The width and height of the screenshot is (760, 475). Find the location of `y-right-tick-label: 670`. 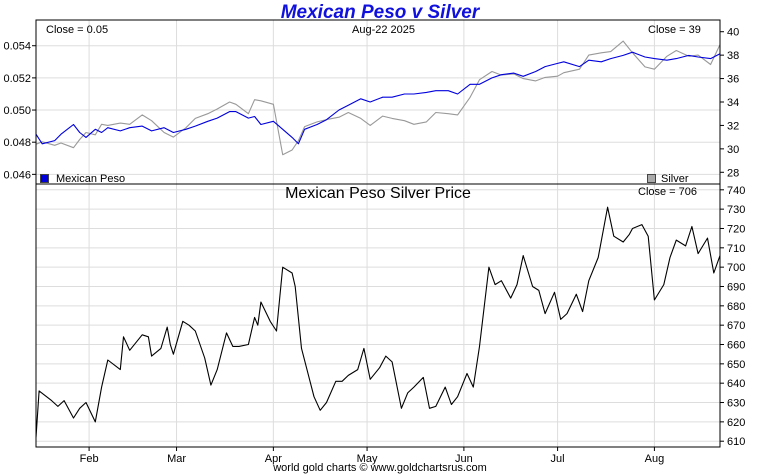

y-right-tick-label: 670 is located at coordinates (736, 326).